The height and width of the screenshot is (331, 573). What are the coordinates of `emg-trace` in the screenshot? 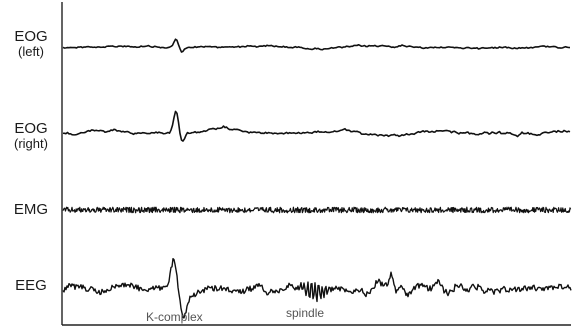 It's located at (317, 210).